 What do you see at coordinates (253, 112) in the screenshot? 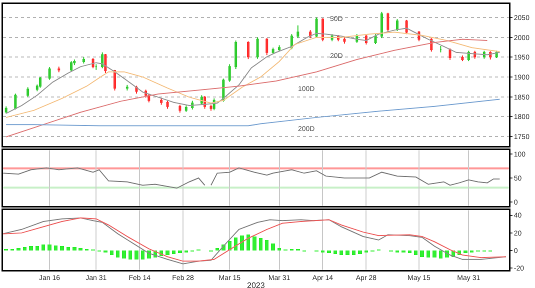
I see `line-series` at bounding box center [253, 112].